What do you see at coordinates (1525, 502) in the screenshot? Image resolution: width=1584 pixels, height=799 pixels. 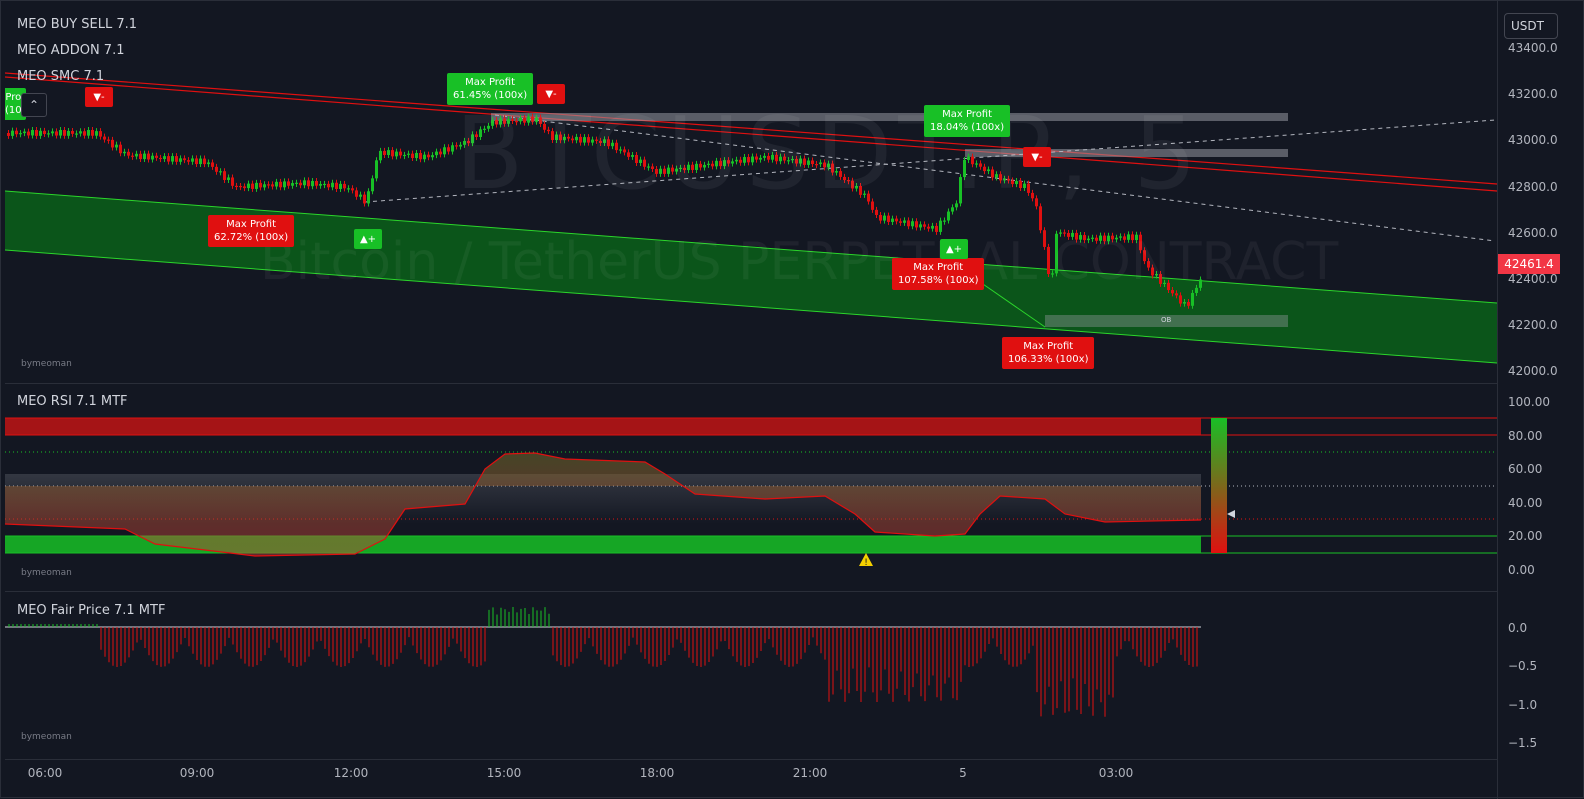 I see `rsi-tick: 40.00` at bounding box center [1525, 502].